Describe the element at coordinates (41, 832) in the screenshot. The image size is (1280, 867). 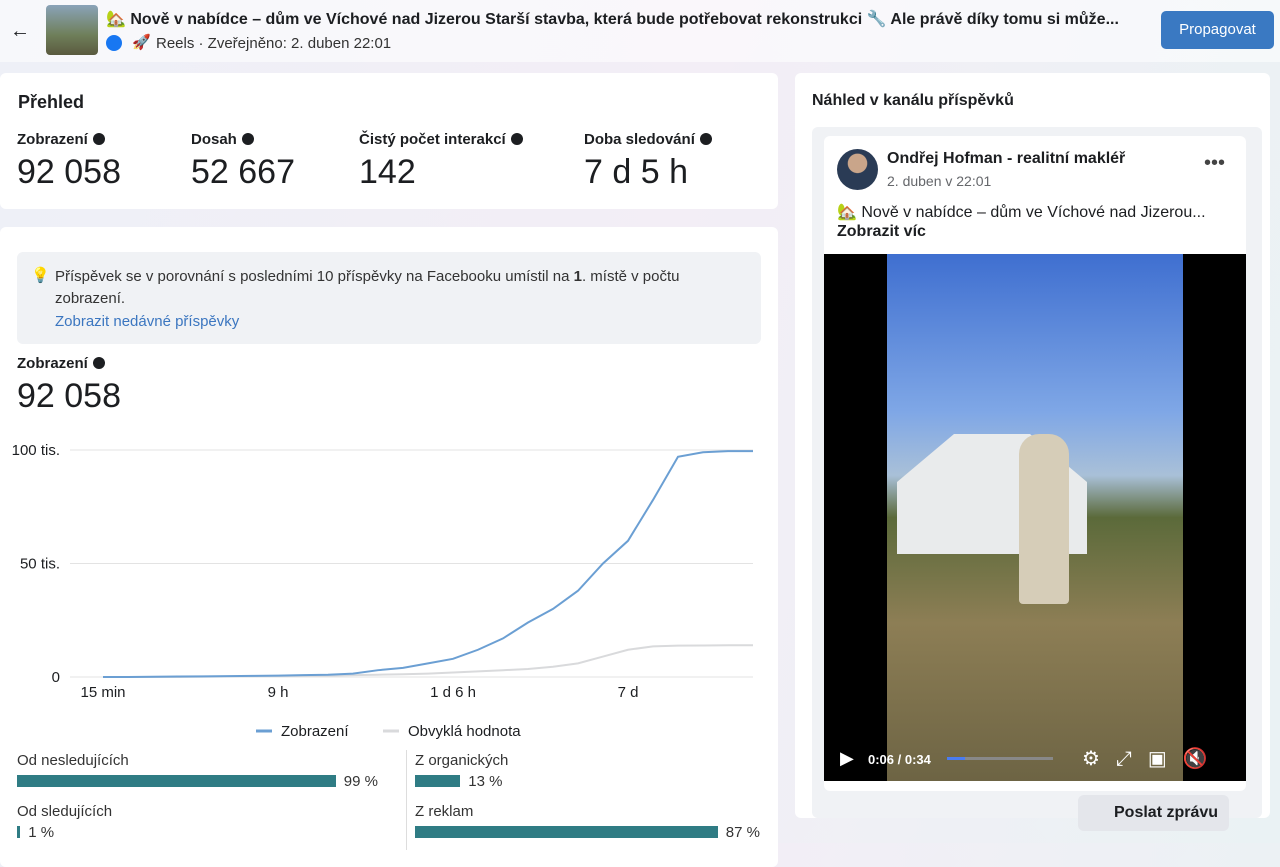
I see `breakdown-value: 1 %` at that location.